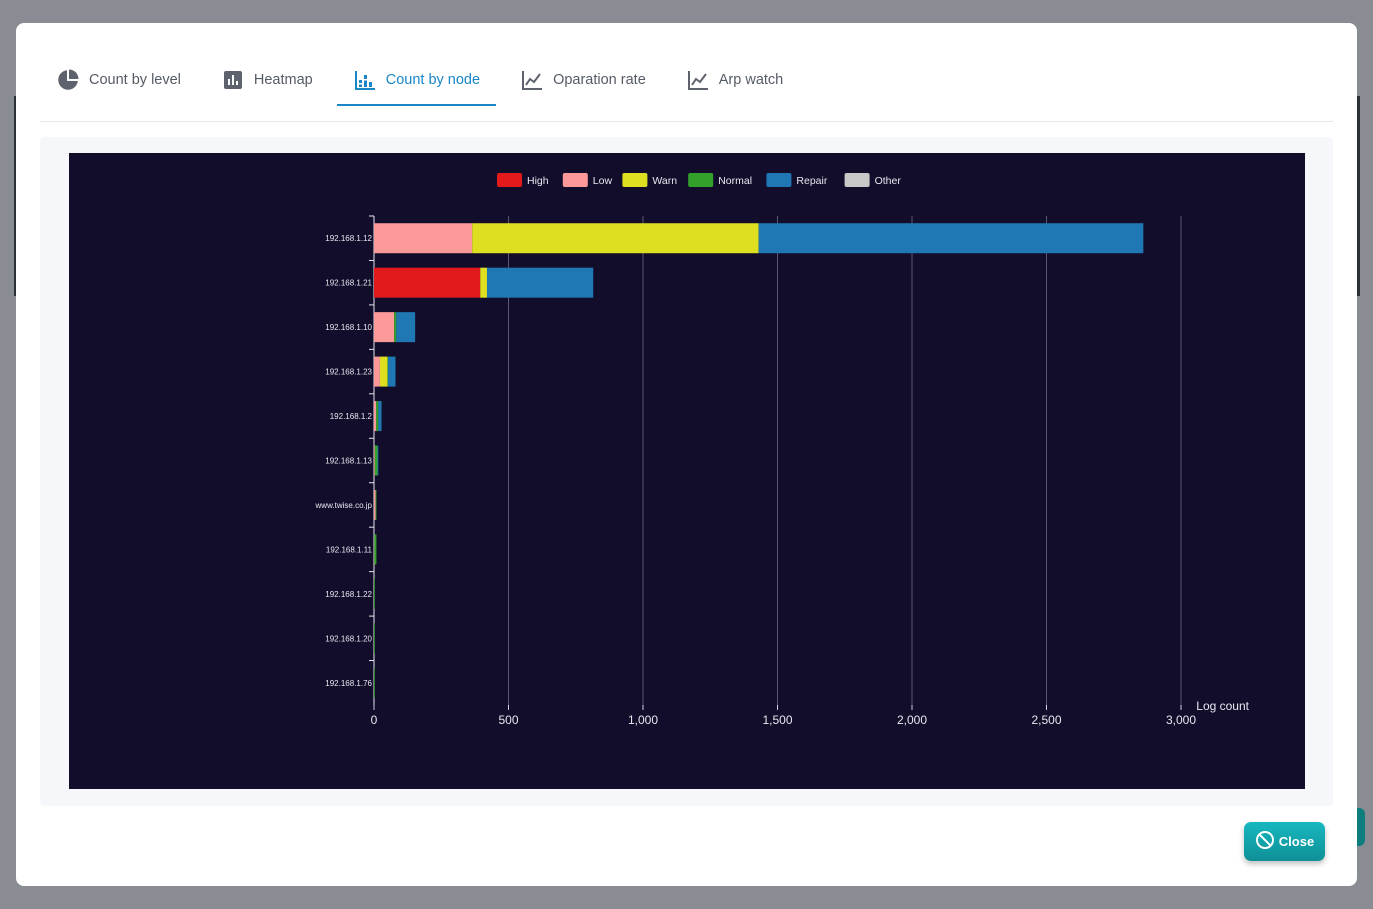 The image size is (1373, 909). I want to click on tab-count-by-node: Count by node, so click(416, 80).